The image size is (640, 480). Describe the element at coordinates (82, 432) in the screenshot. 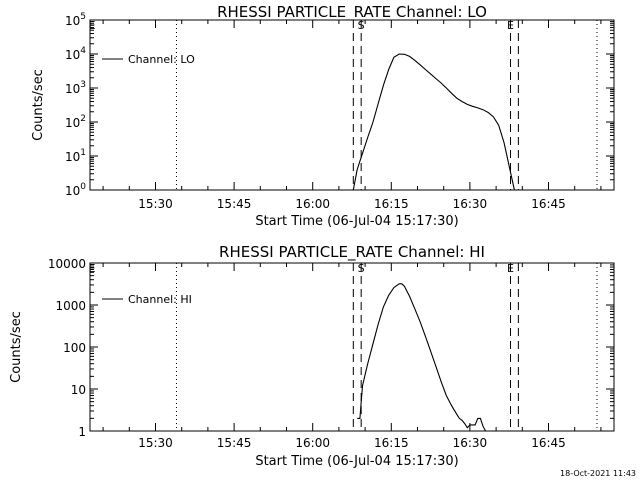

I see `y-tick-label: 1` at that location.